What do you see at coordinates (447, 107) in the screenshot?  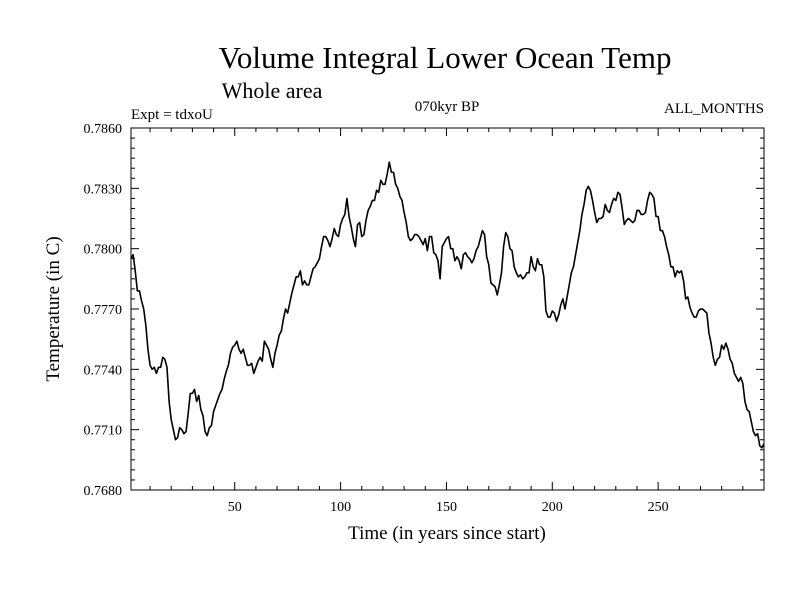 I see `period-label: 070kyr BP` at bounding box center [447, 107].